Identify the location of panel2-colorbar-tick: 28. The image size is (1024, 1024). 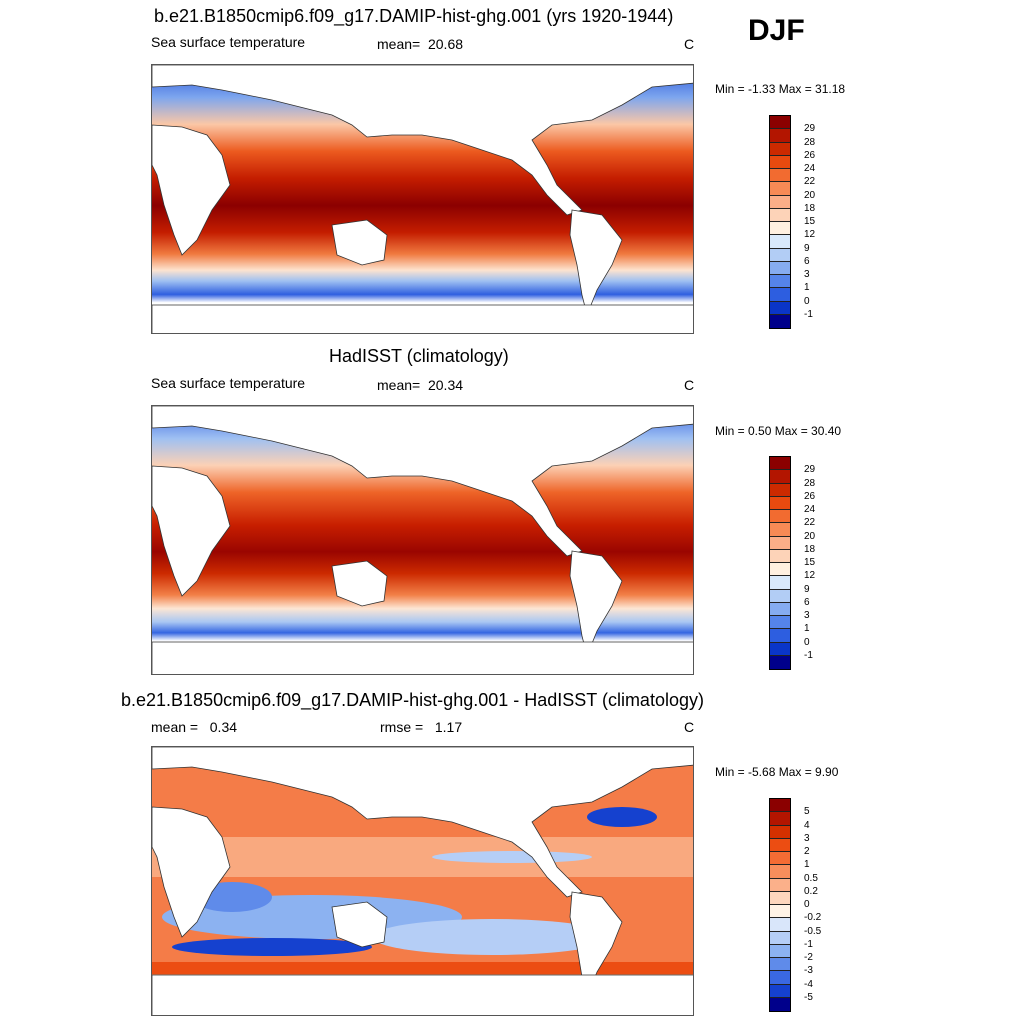
(810, 483).